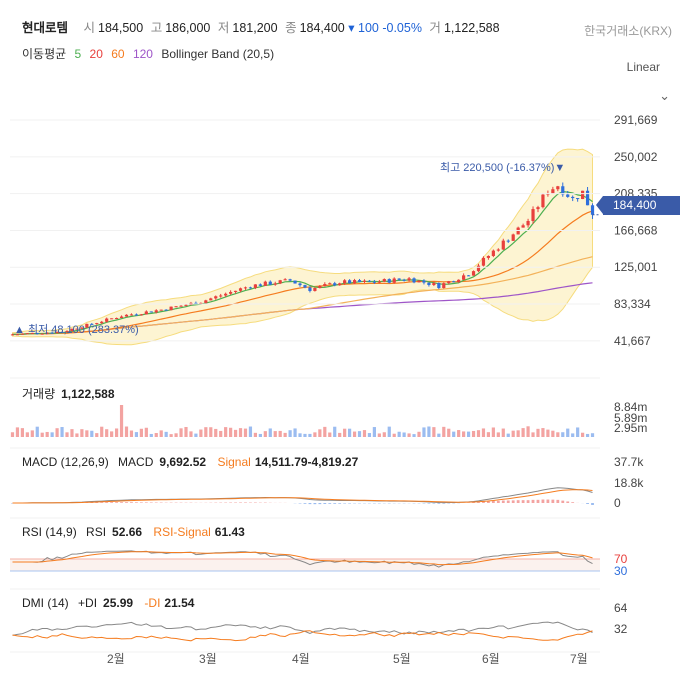 The height and width of the screenshot is (697, 680). What do you see at coordinates (118, 54) in the screenshot?
I see `ma60-label: 60` at bounding box center [118, 54].